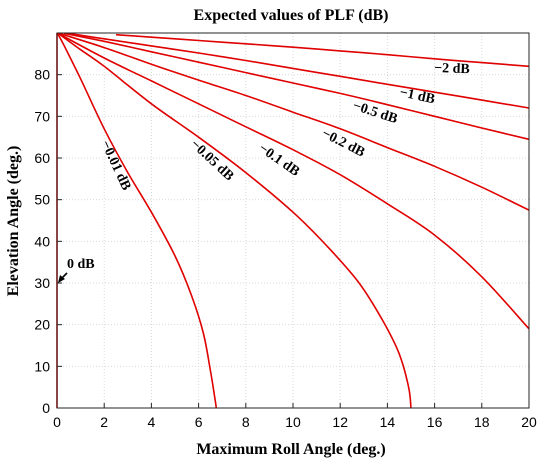 The image size is (550, 464). I want to click on x-tick-label: 18, so click(482, 422).